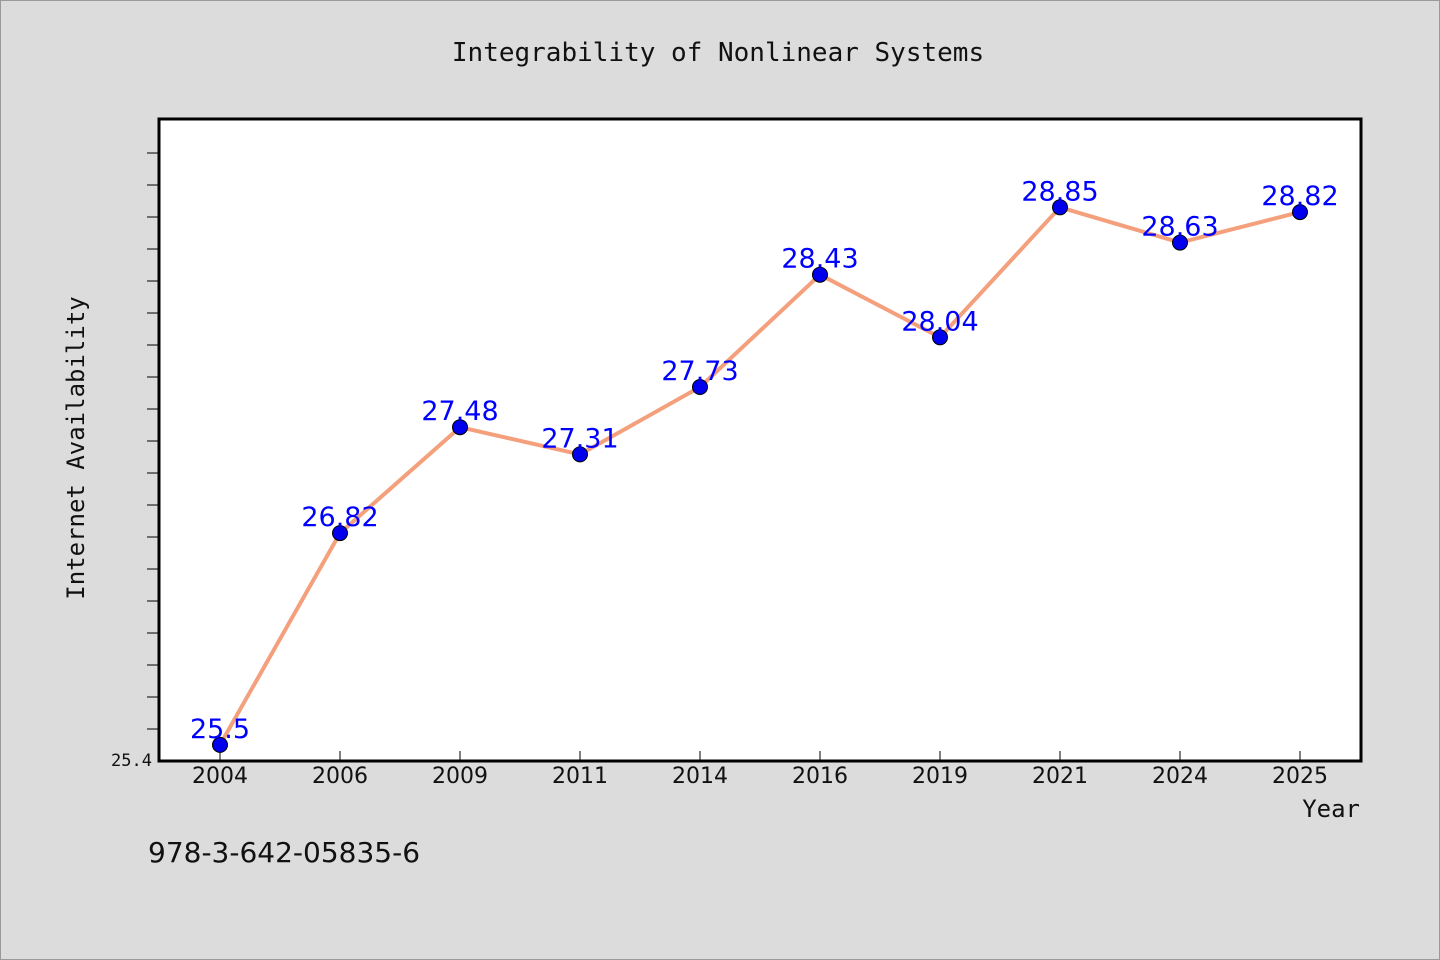 This screenshot has width=1440, height=960. Describe the element at coordinates (460, 776) in the screenshot. I see `x-tick-label: 2009` at that location.